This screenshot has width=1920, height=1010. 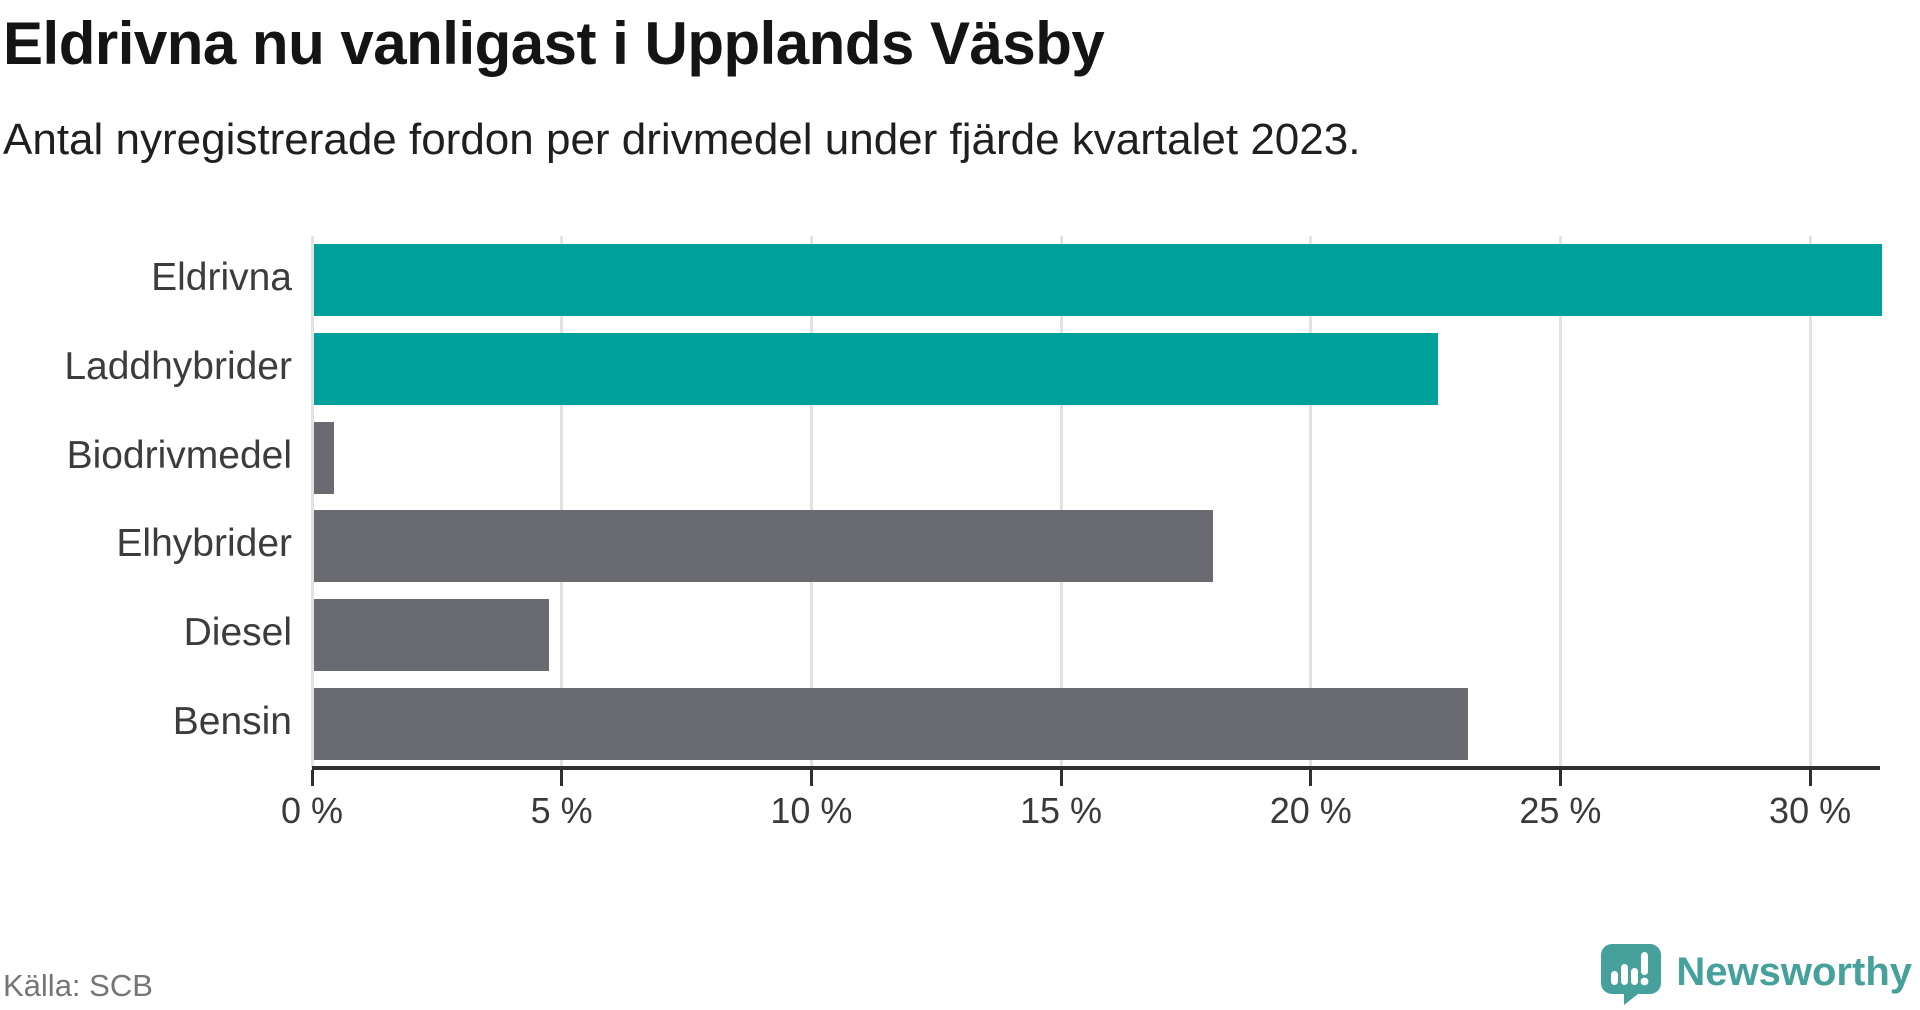 What do you see at coordinates (178, 366) in the screenshot?
I see `category-label: Laddhybrider` at bounding box center [178, 366].